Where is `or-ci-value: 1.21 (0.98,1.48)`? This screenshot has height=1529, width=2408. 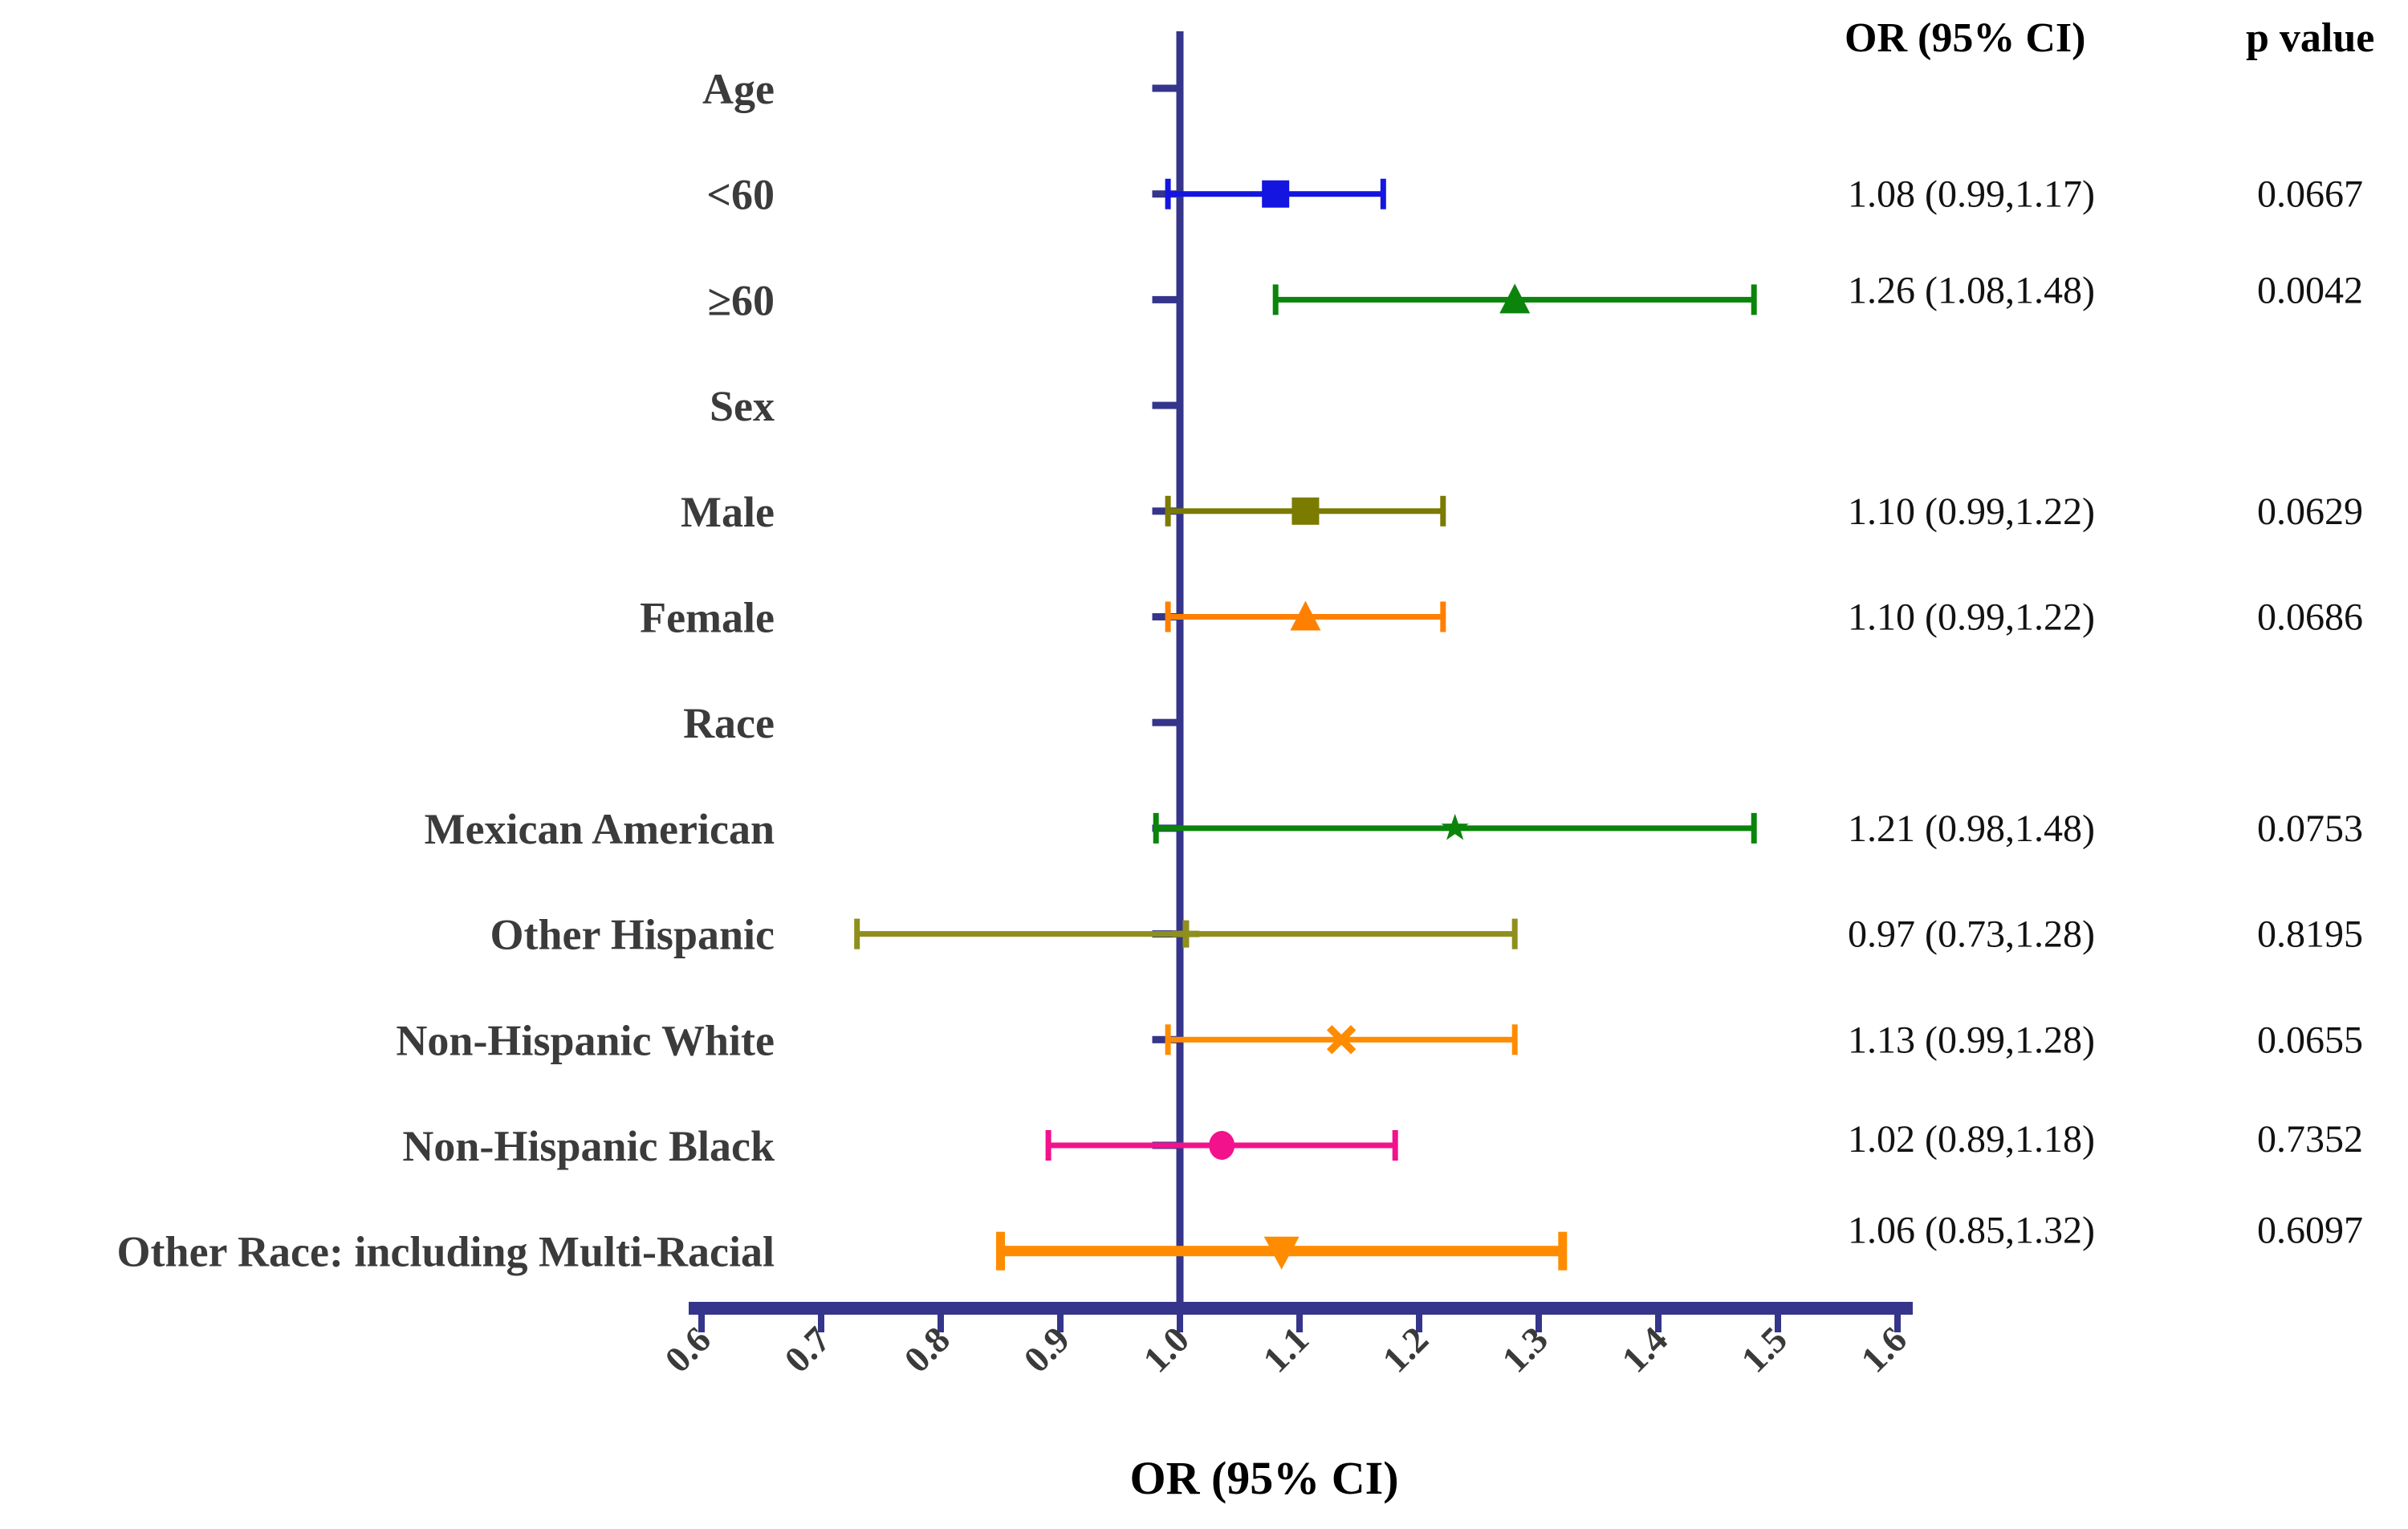 or-ci-value: 1.21 (0.98,1.48) is located at coordinates (1971, 828).